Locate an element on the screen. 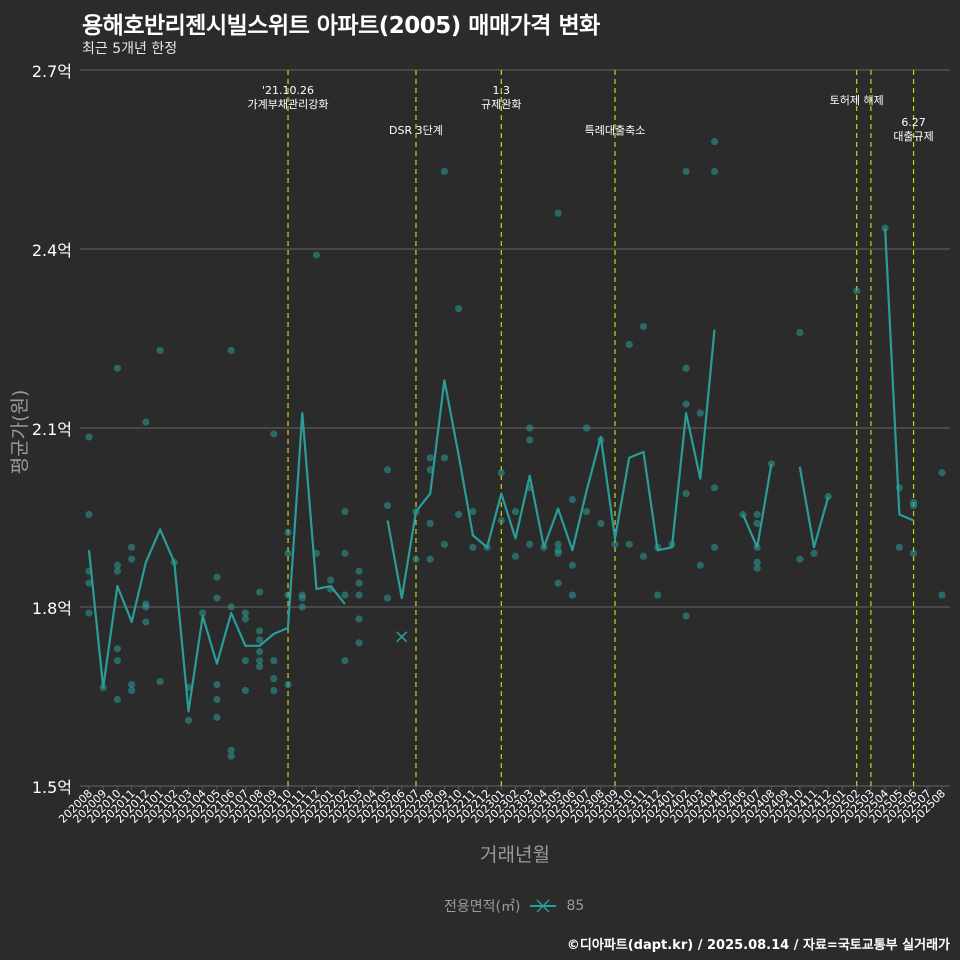  series-marker is located at coordinates (402, 637).